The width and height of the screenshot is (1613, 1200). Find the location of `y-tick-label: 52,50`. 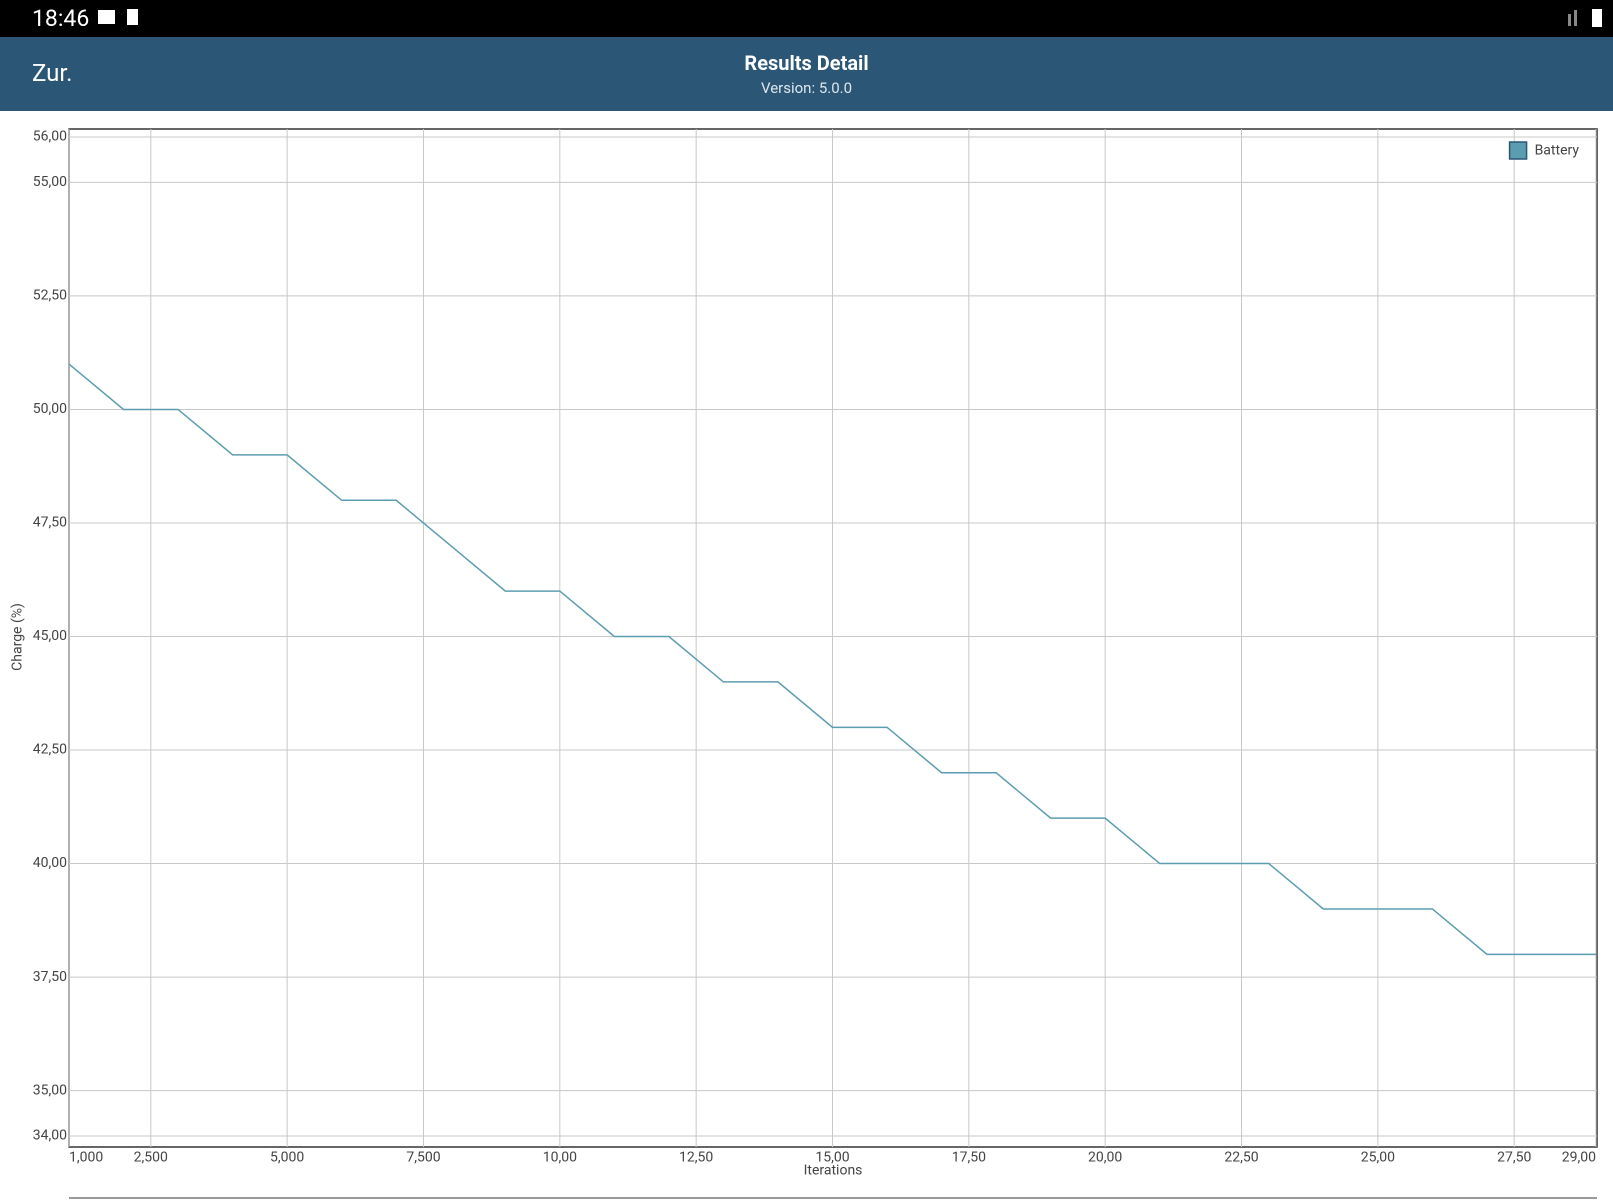

y-tick-label: 52,50 is located at coordinates (50, 296).